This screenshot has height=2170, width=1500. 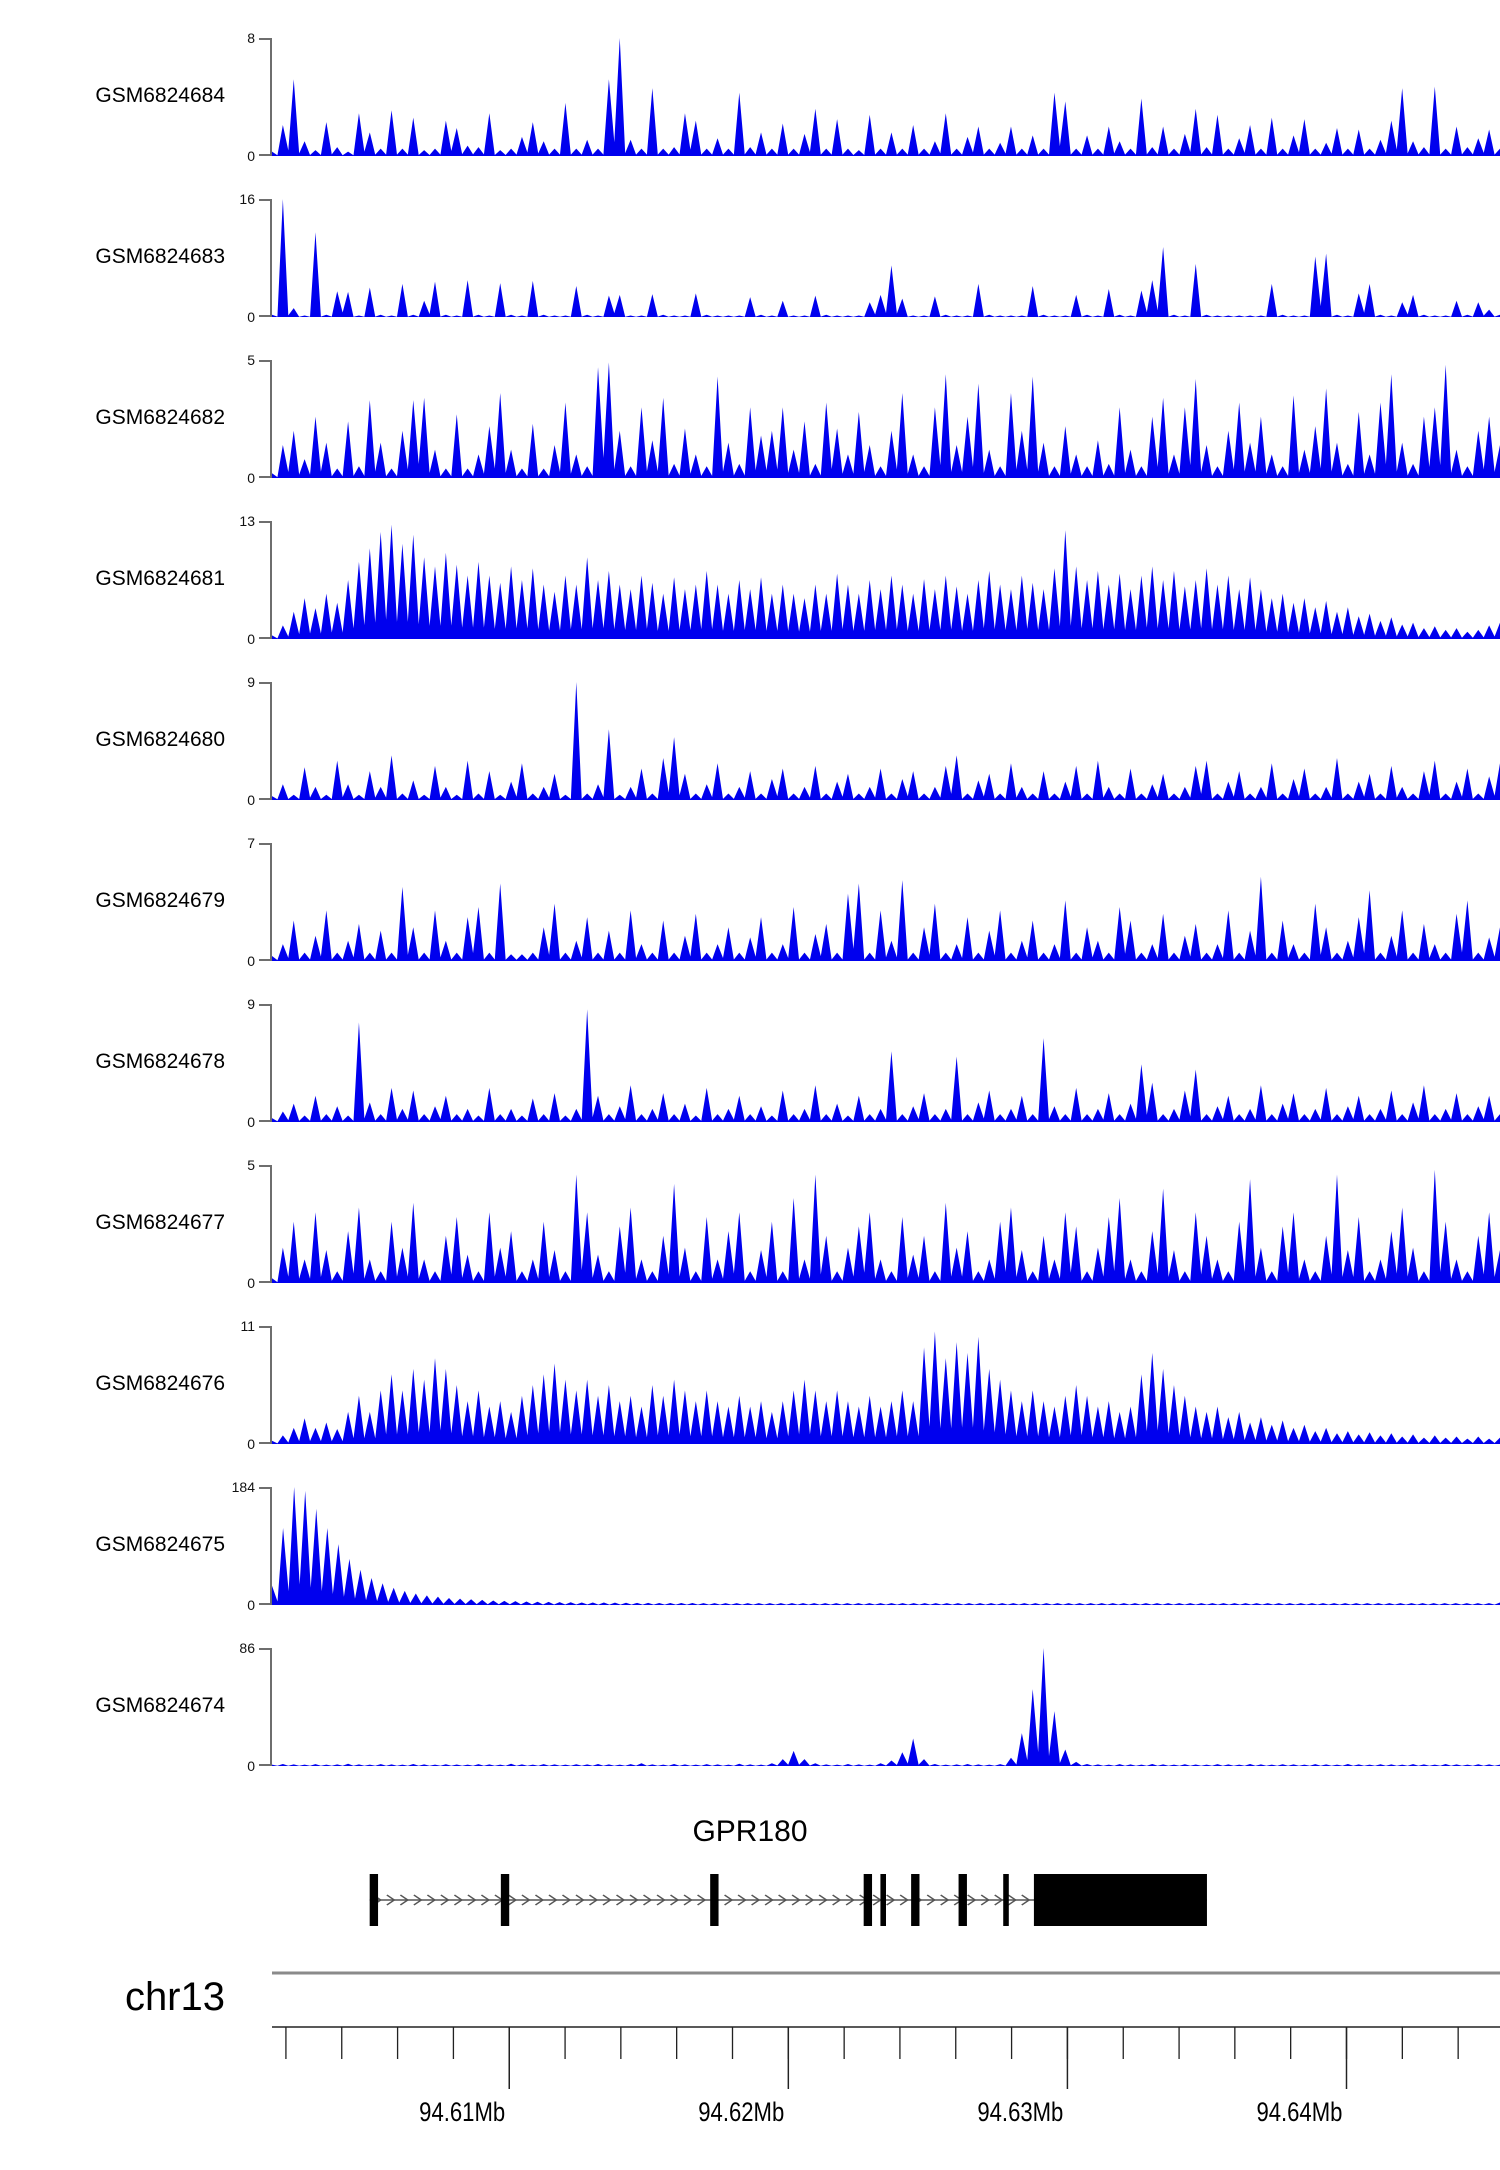 What do you see at coordinates (174, 1997) in the screenshot?
I see `chromosome-label: chr13` at bounding box center [174, 1997].